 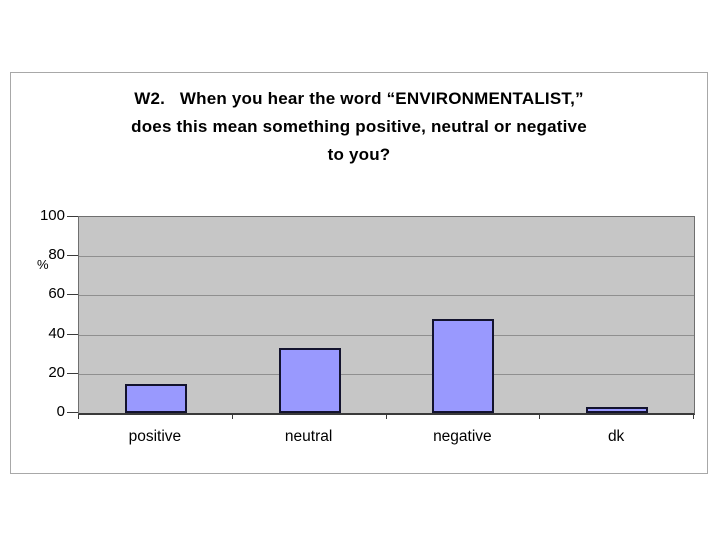 What do you see at coordinates (56, 294) in the screenshot?
I see `y-tick-label-60: 60` at bounding box center [56, 294].